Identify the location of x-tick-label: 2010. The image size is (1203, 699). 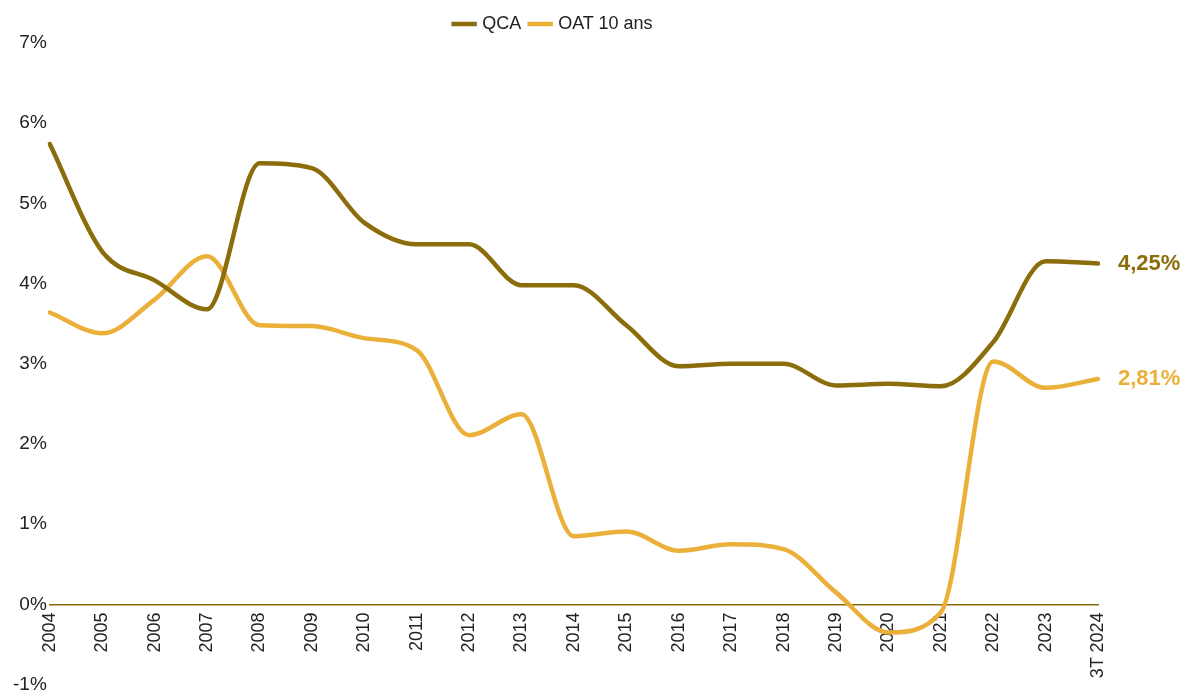
(363, 632).